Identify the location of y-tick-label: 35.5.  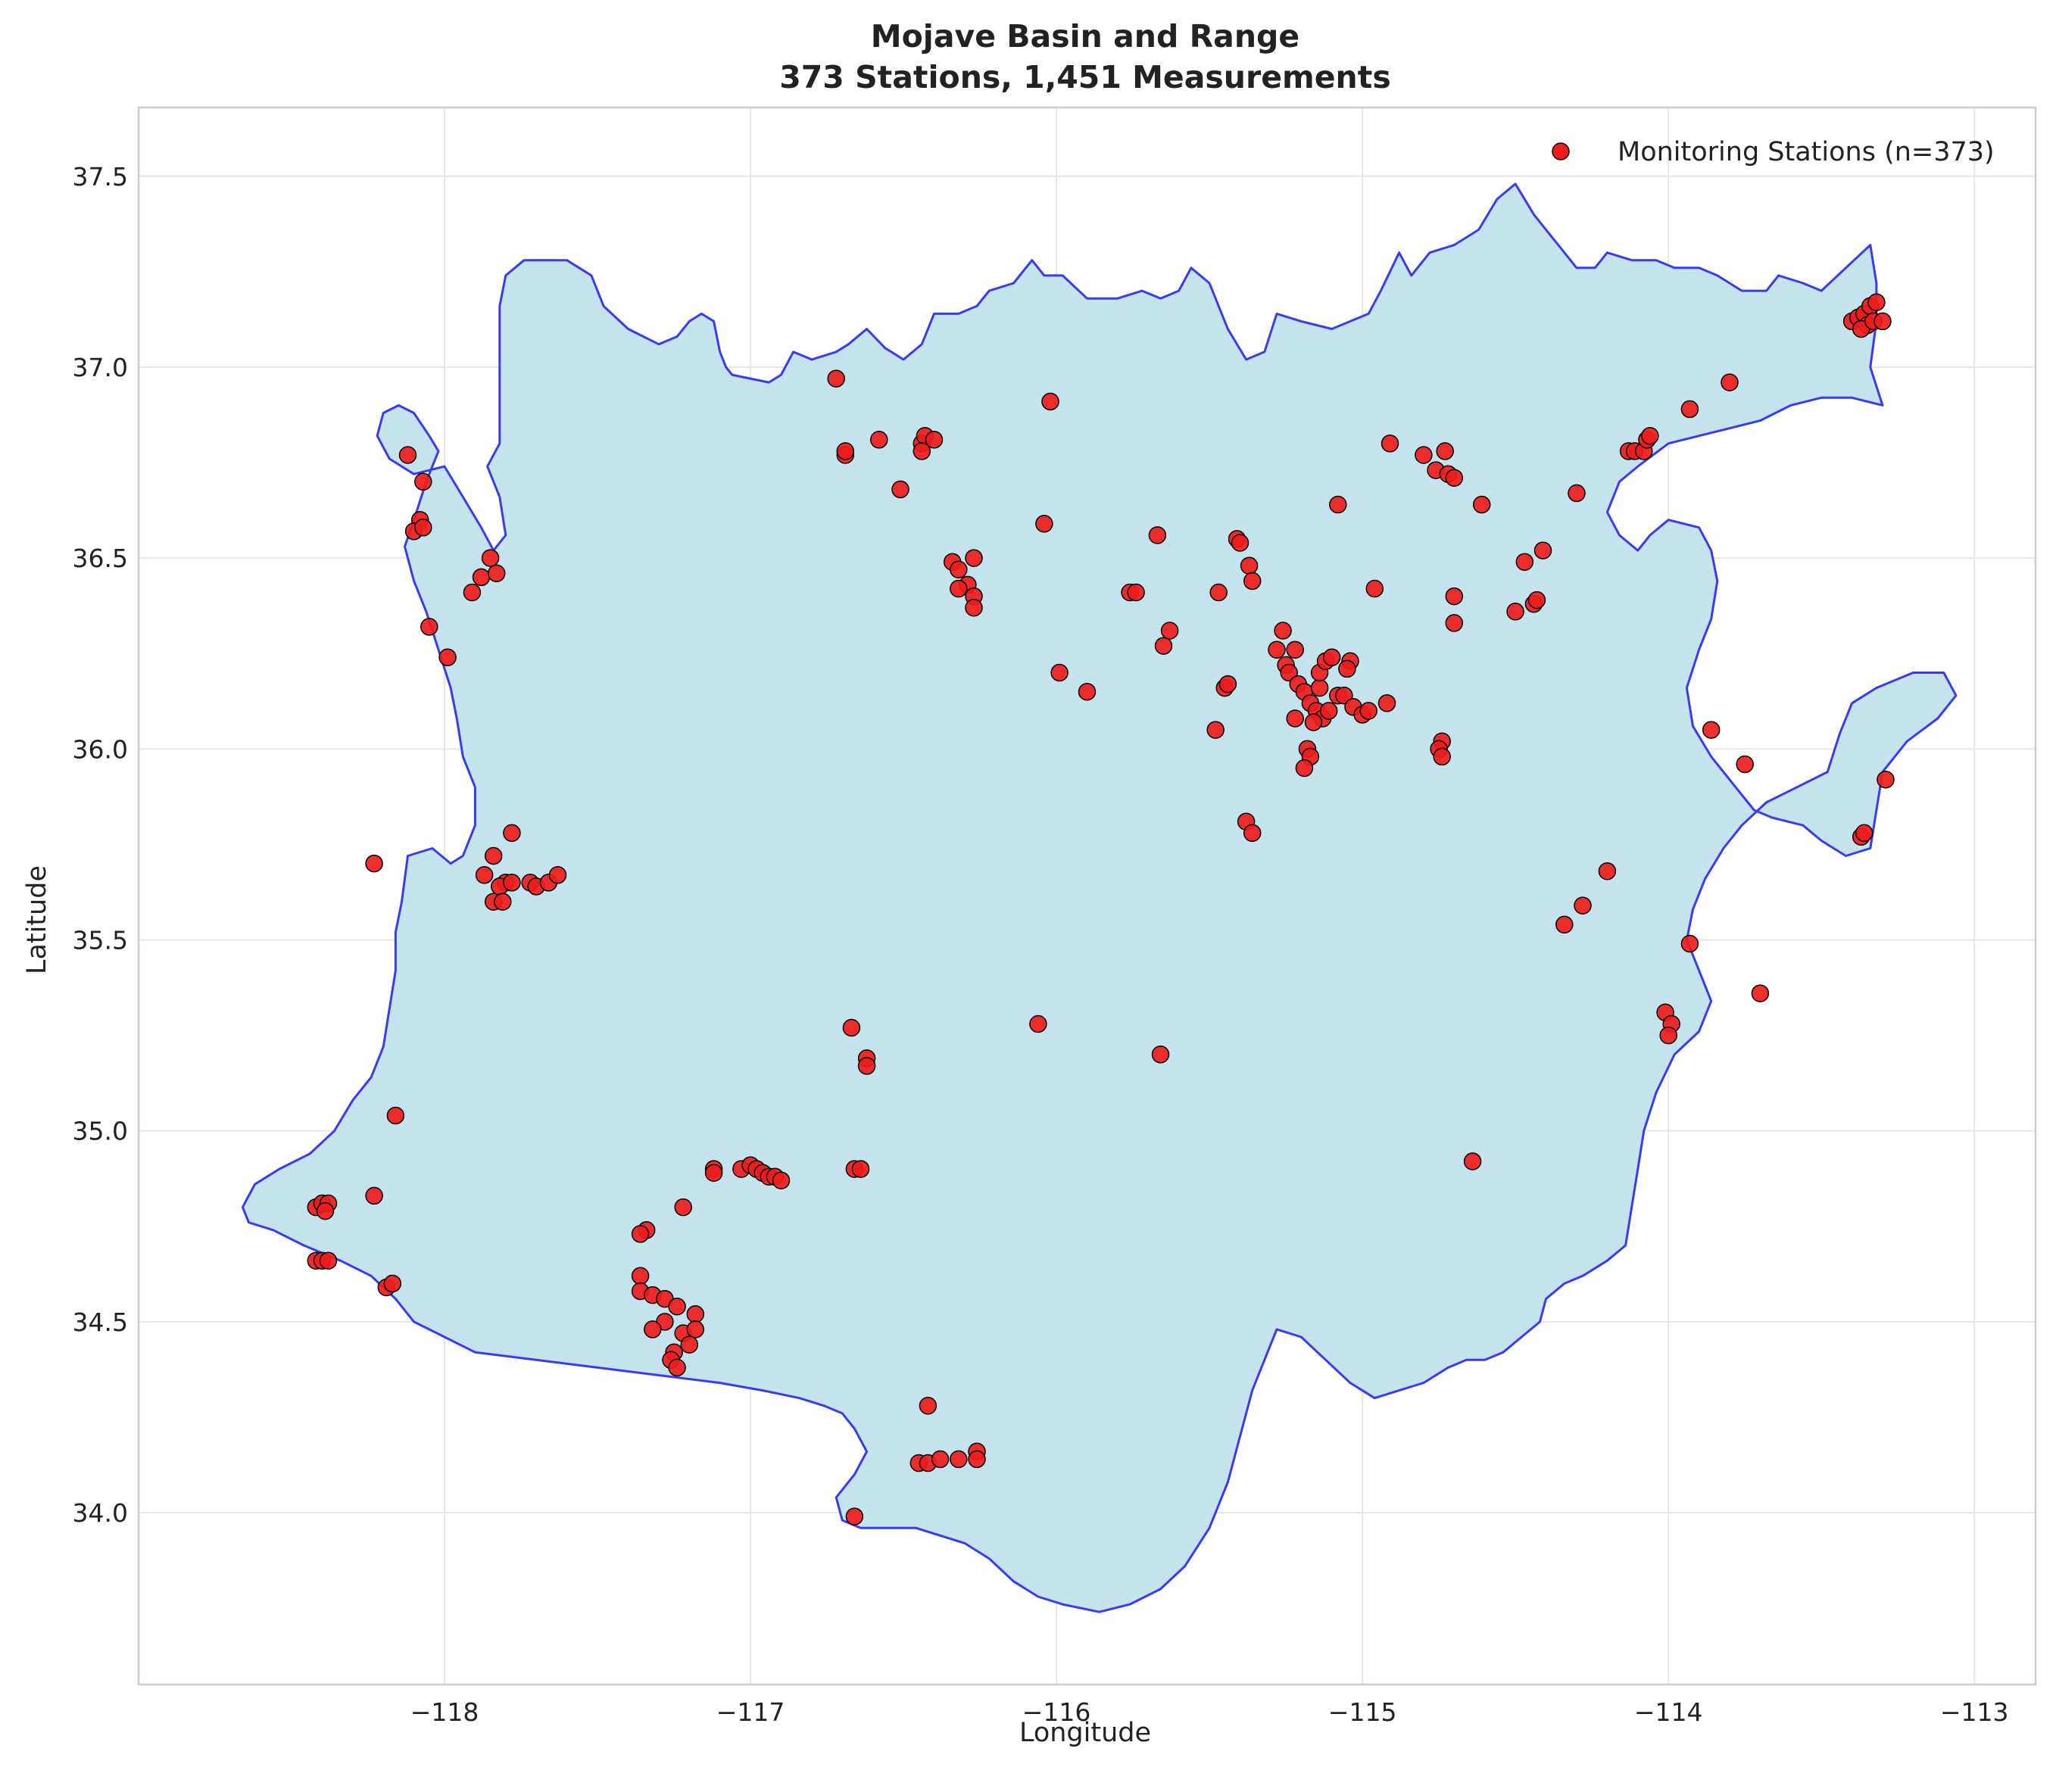
(100, 940).